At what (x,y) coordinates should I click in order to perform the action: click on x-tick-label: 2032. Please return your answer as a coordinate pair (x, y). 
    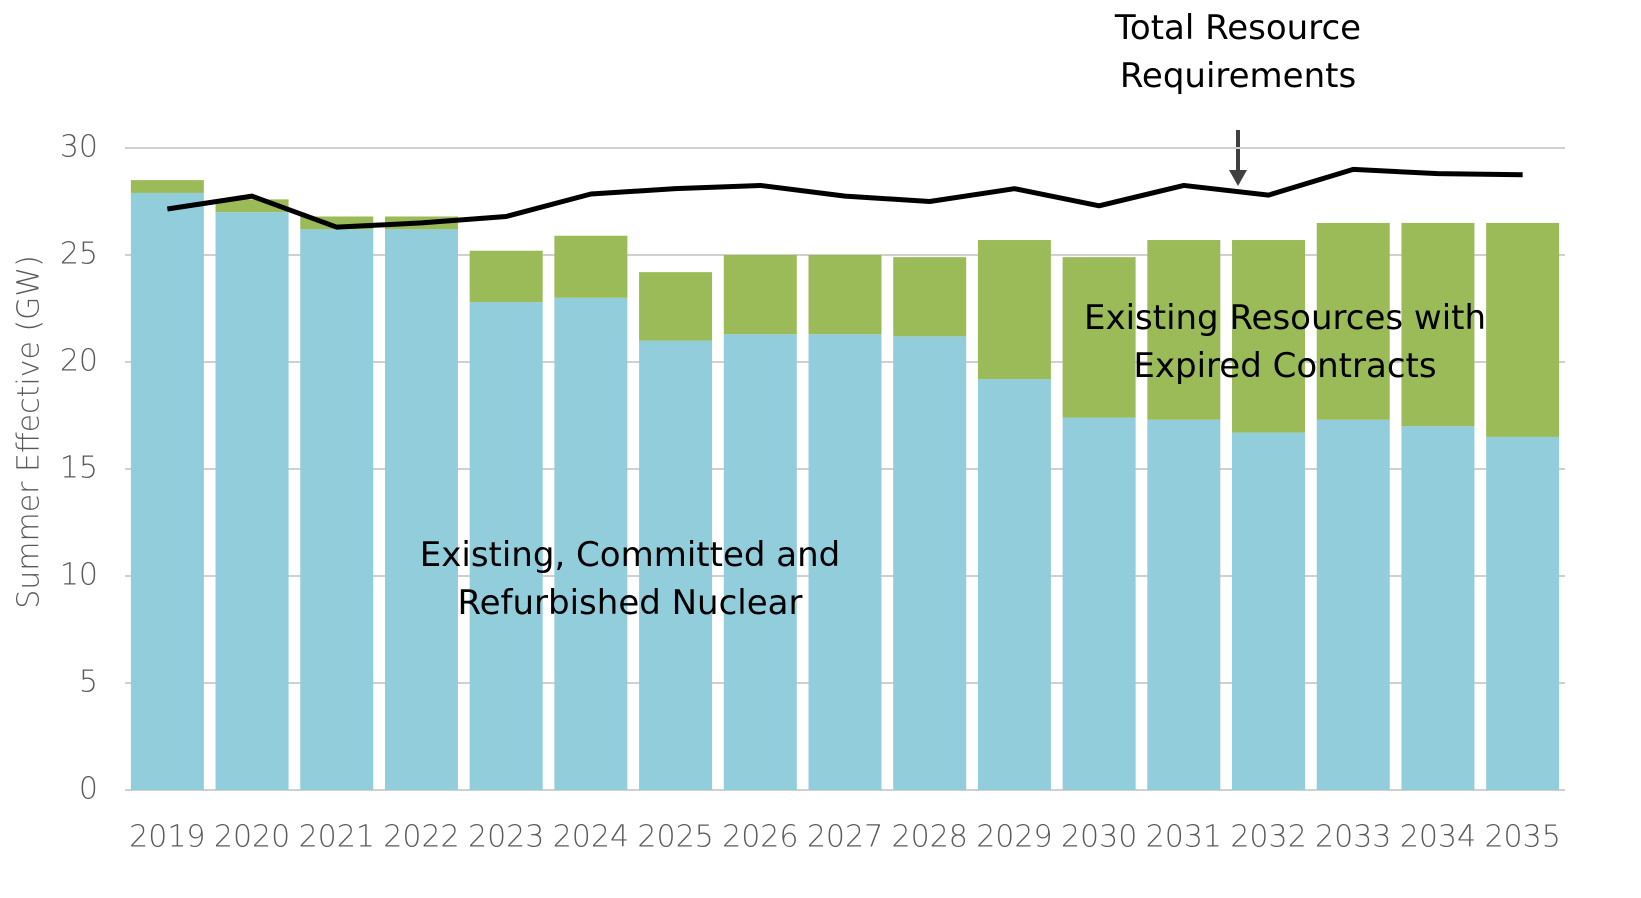
    Looking at the image, I should click on (1268, 837).